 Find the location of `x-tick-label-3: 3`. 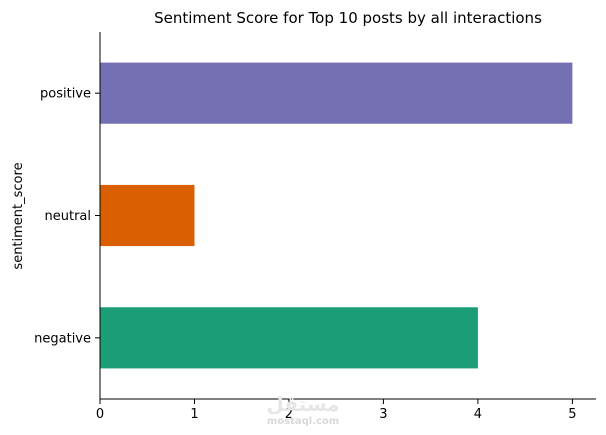

x-tick-label-3: 3 is located at coordinates (383, 414).